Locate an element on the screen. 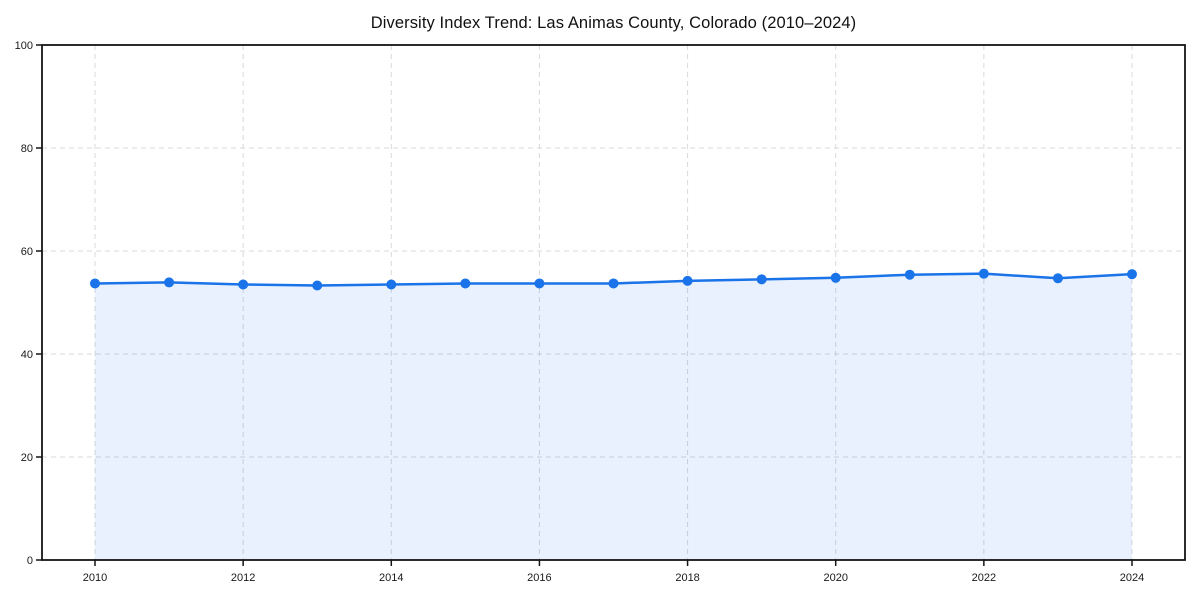  data-point-2024 is located at coordinates (1132, 274).